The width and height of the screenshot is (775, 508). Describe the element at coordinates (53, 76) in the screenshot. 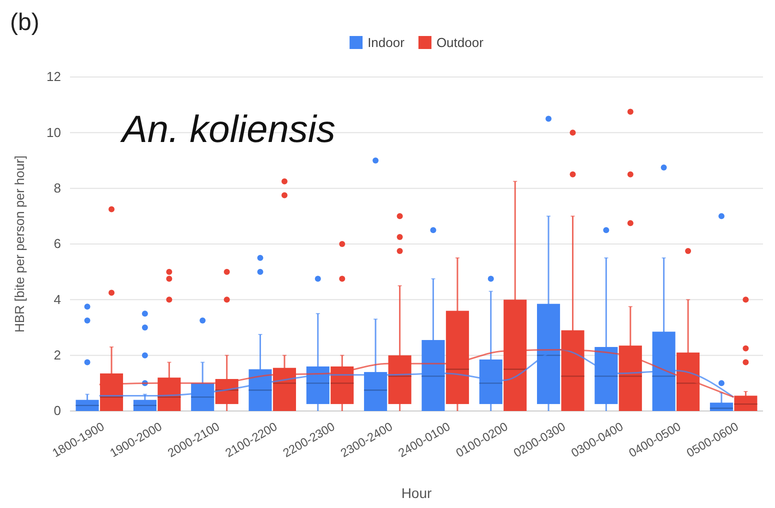

I see `y-tick-label: 12` at that location.